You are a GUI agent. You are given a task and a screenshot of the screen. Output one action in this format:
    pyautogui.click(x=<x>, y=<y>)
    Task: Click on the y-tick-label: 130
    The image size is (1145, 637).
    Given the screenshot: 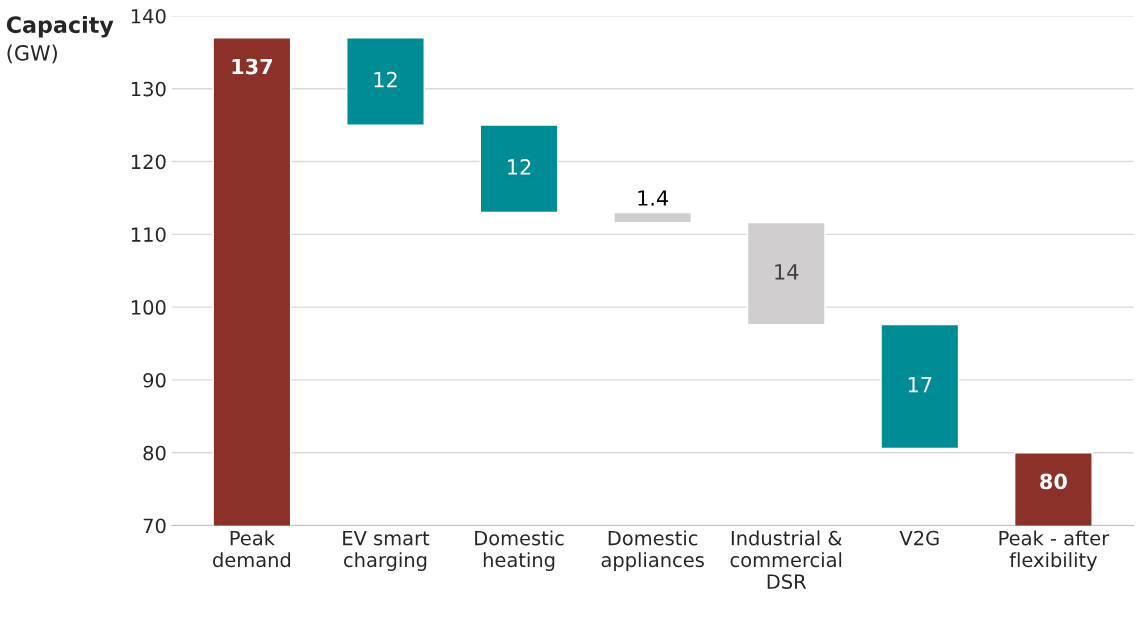 What is the action you would take?
    pyautogui.click(x=148, y=89)
    